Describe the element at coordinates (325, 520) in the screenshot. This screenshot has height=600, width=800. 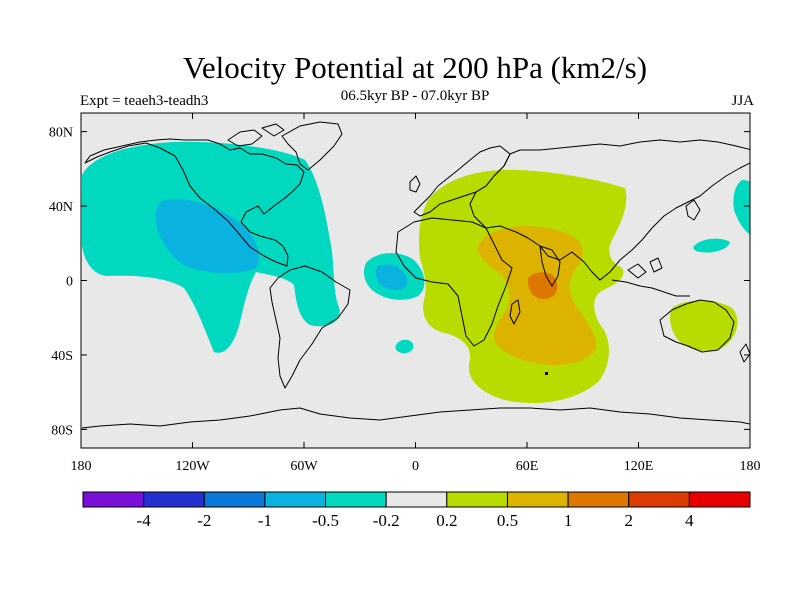
I see `colorbar-label: -0.5` at that location.